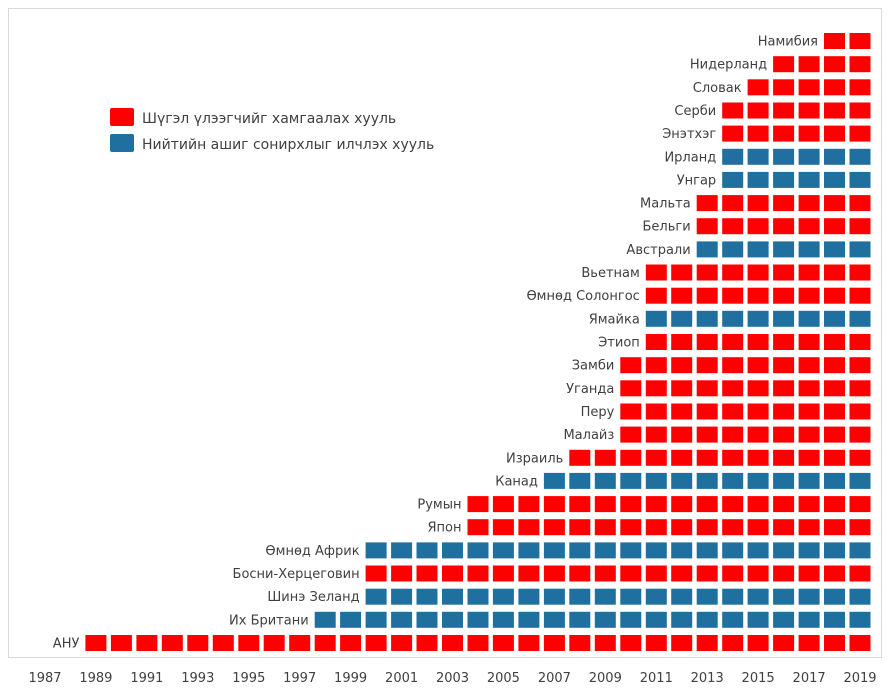 Image resolution: width=892 pixels, height=695 pixels. What do you see at coordinates (683, 480) in the screenshot?
I see `country-row: Канад` at bounding box center [683, 480].